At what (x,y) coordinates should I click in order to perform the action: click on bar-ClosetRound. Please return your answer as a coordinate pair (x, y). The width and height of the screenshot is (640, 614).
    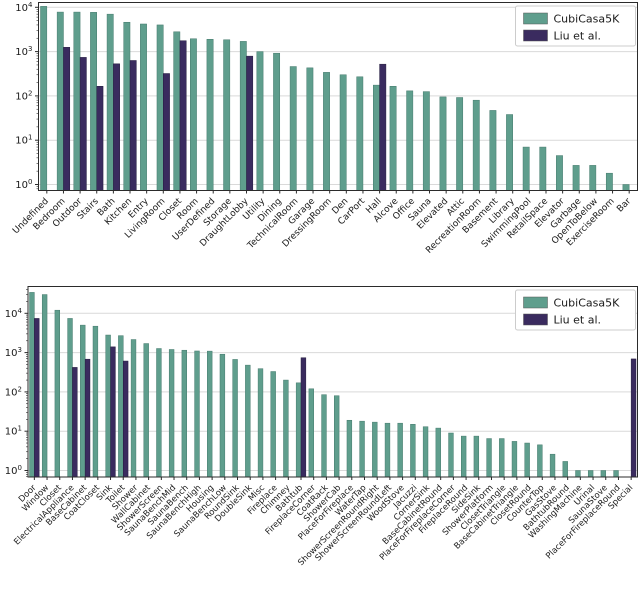
    Looking at the image, I should click on (527, 460).